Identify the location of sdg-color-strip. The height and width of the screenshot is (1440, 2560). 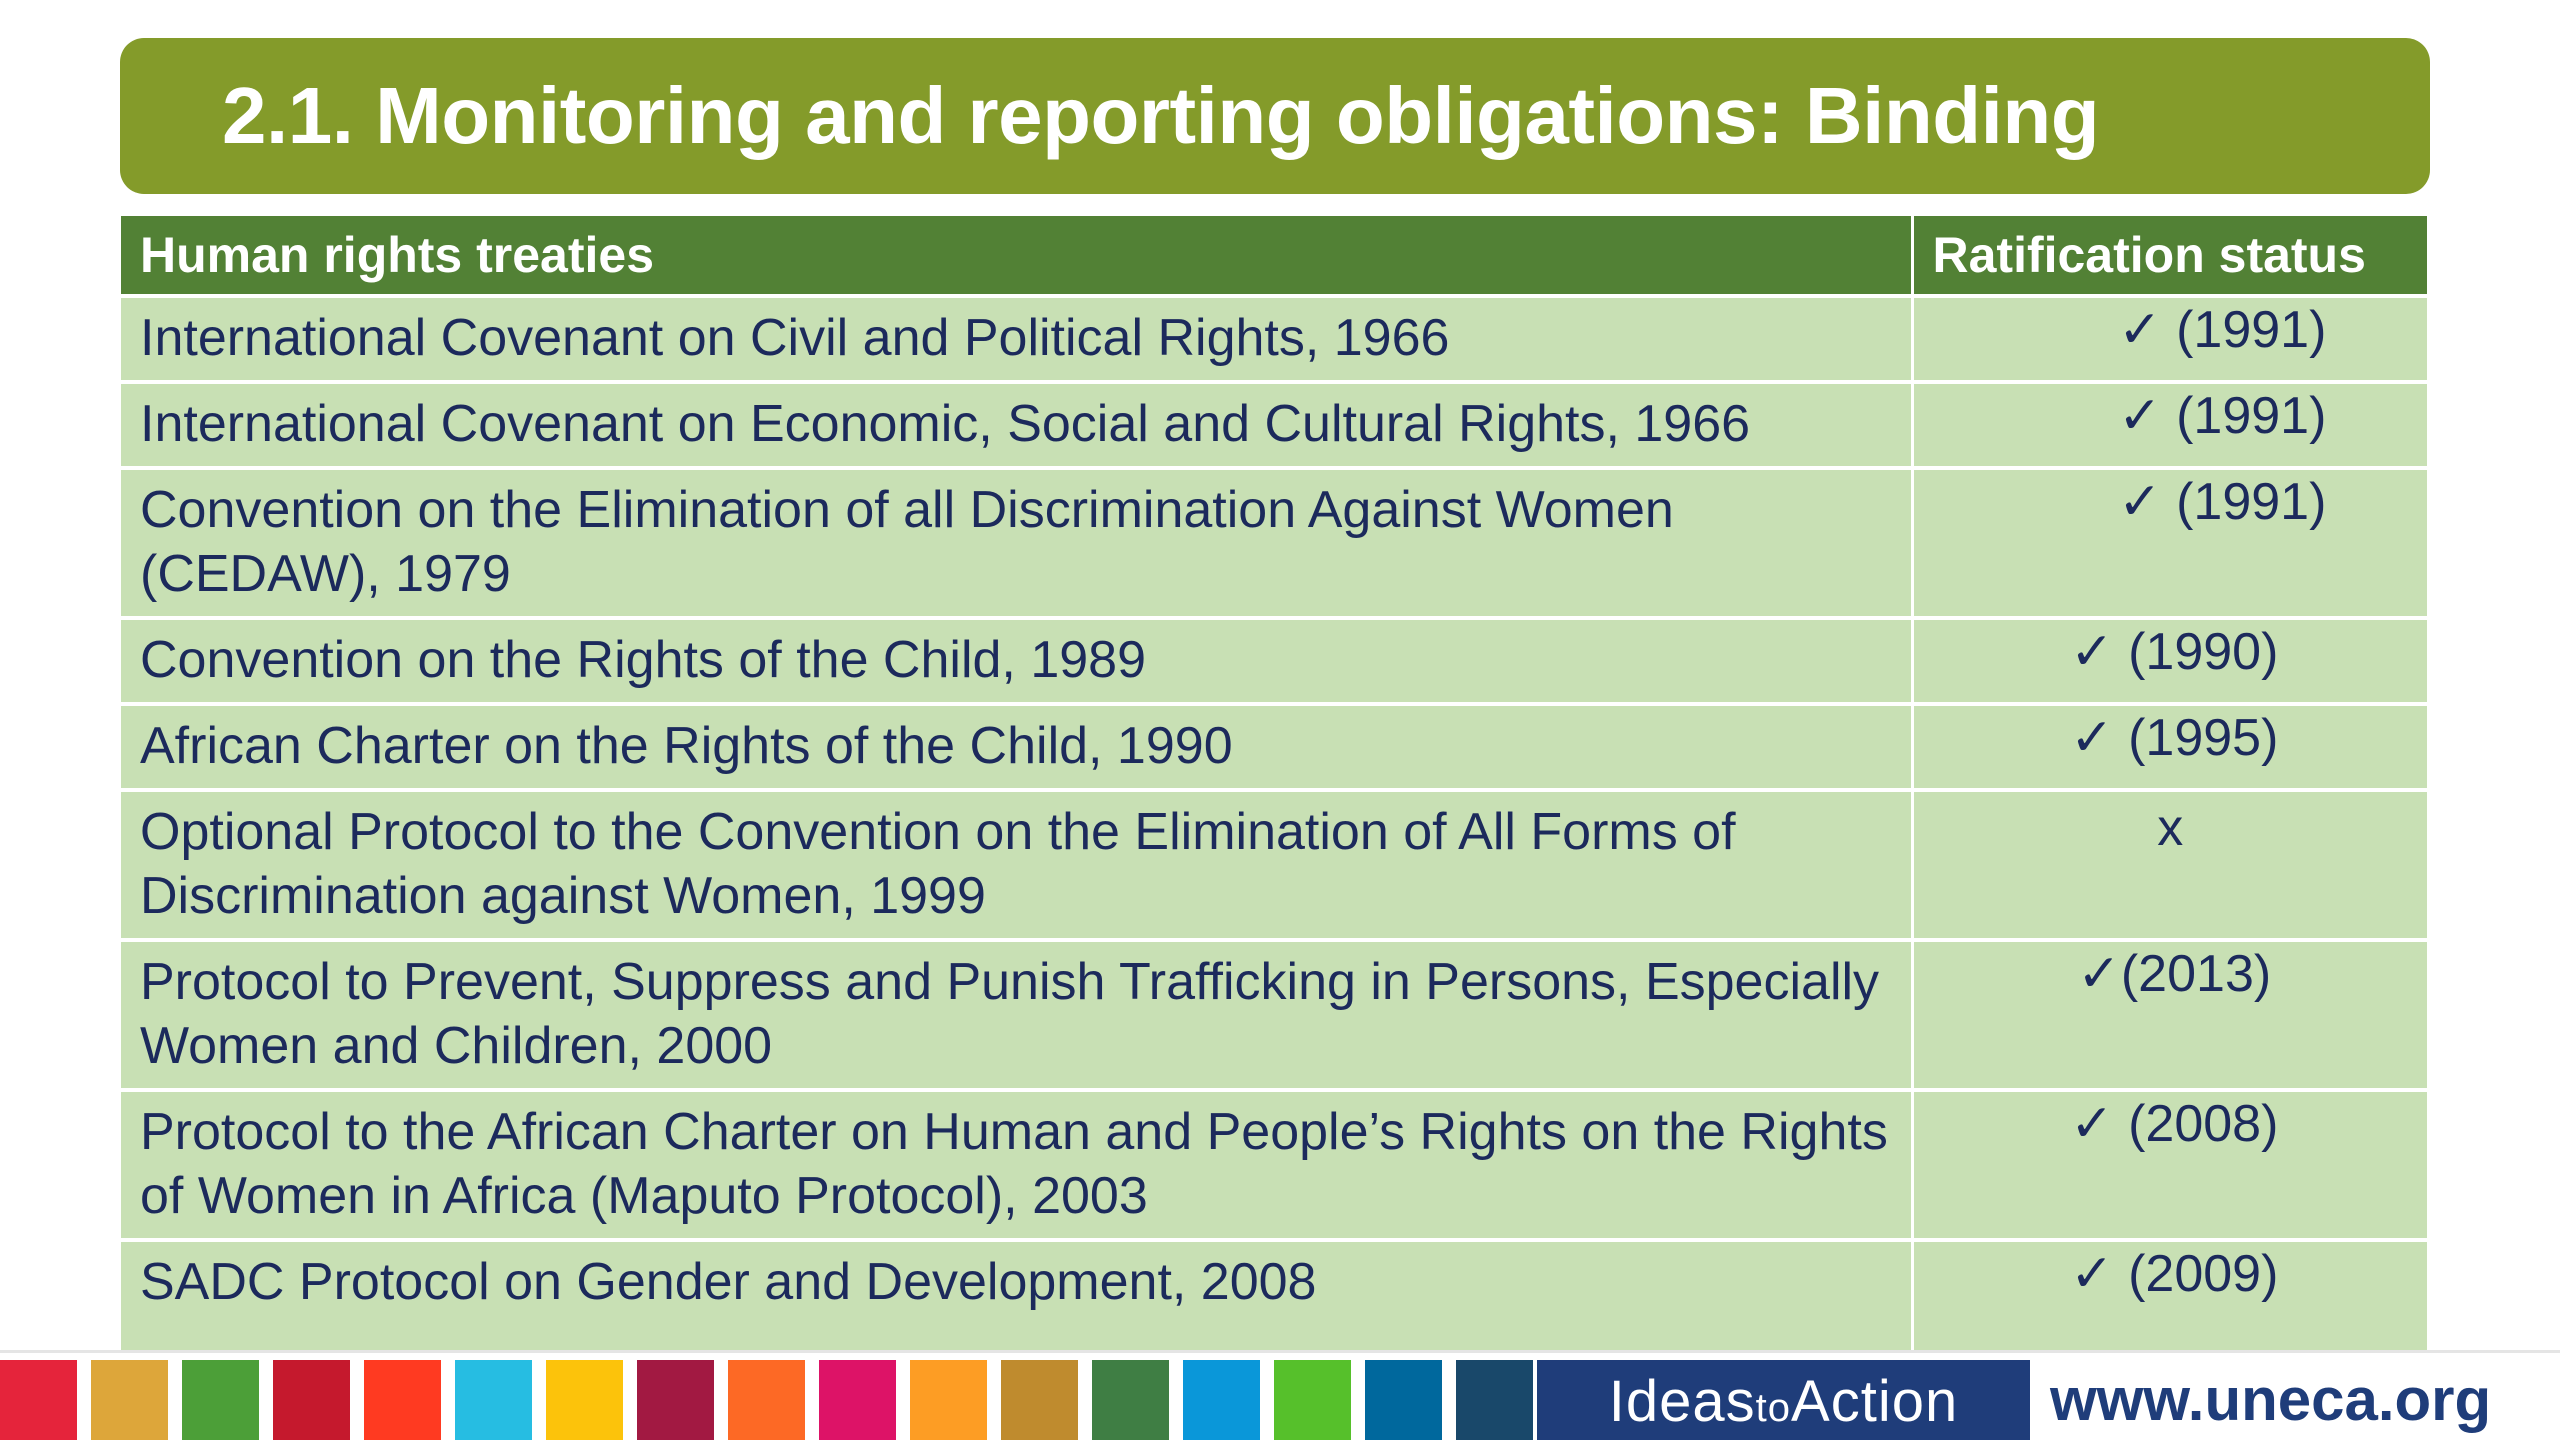
(773, 1400).